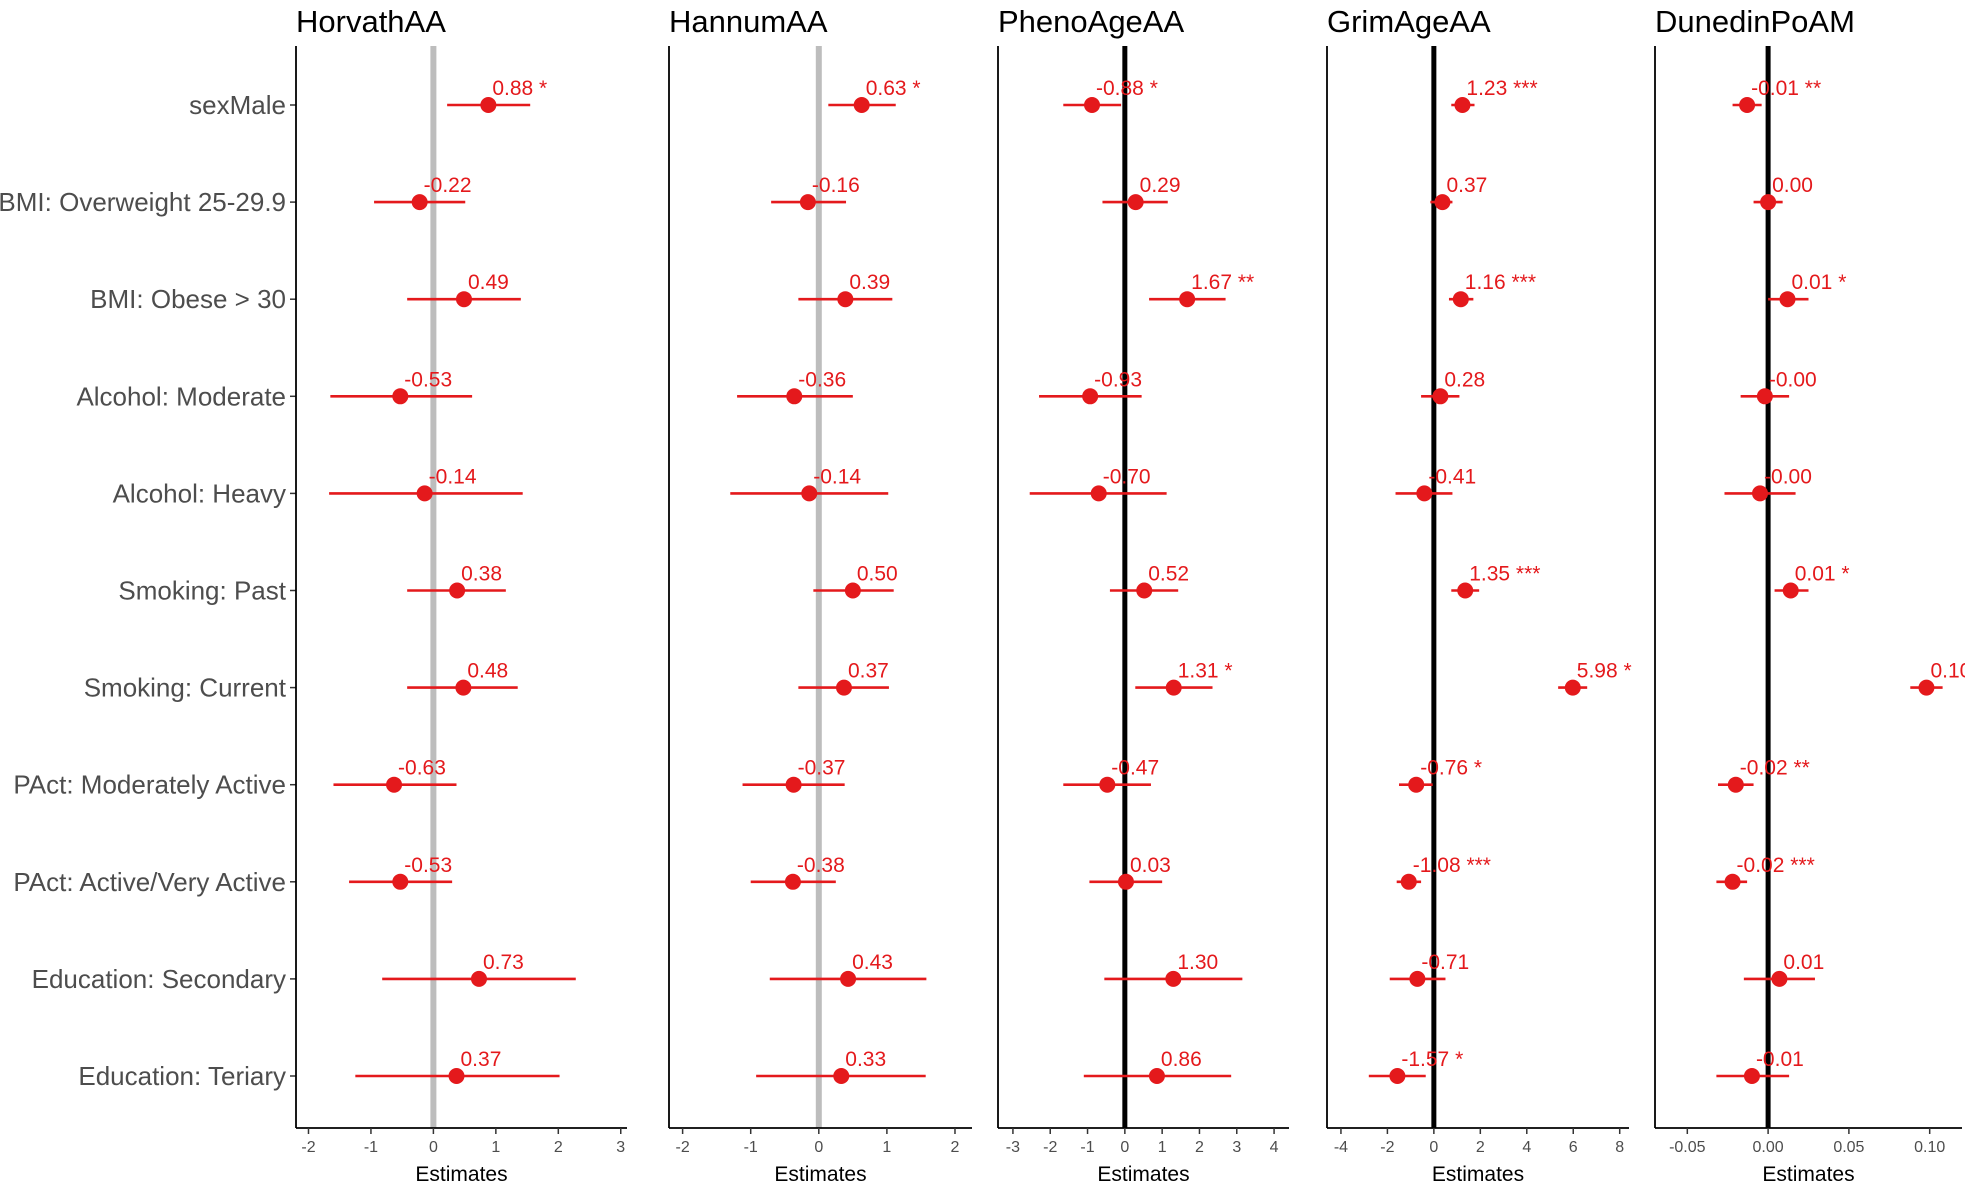 This screenshot has height=1187, width=1965. Describe the element at coordinates (1452, 865) in the screenshot. I see `estimate-label: -1.08 ***` at that location.